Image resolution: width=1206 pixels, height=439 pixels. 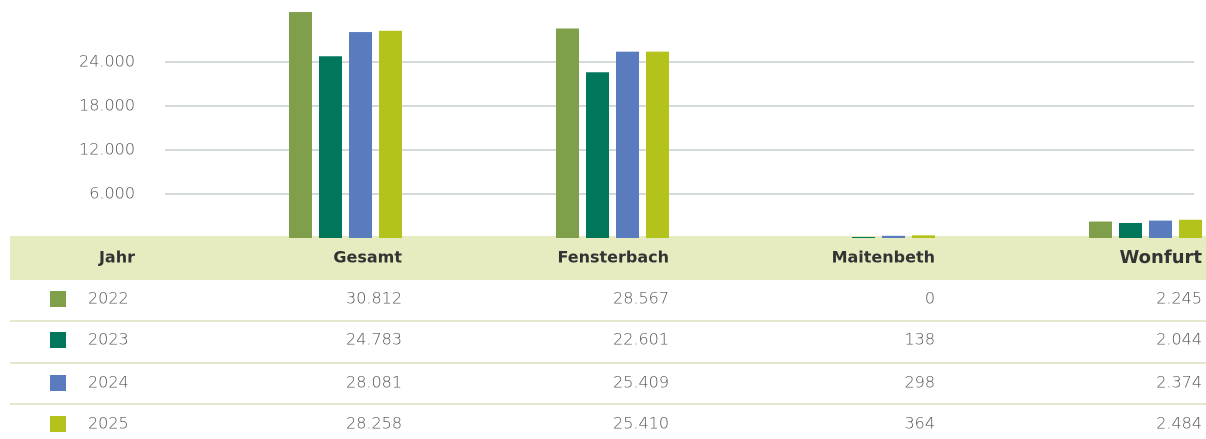 What do you see at coordinates (108, 298) in the screenshot?
I see `legend-label: 2022` at bounding box center [108, 298].